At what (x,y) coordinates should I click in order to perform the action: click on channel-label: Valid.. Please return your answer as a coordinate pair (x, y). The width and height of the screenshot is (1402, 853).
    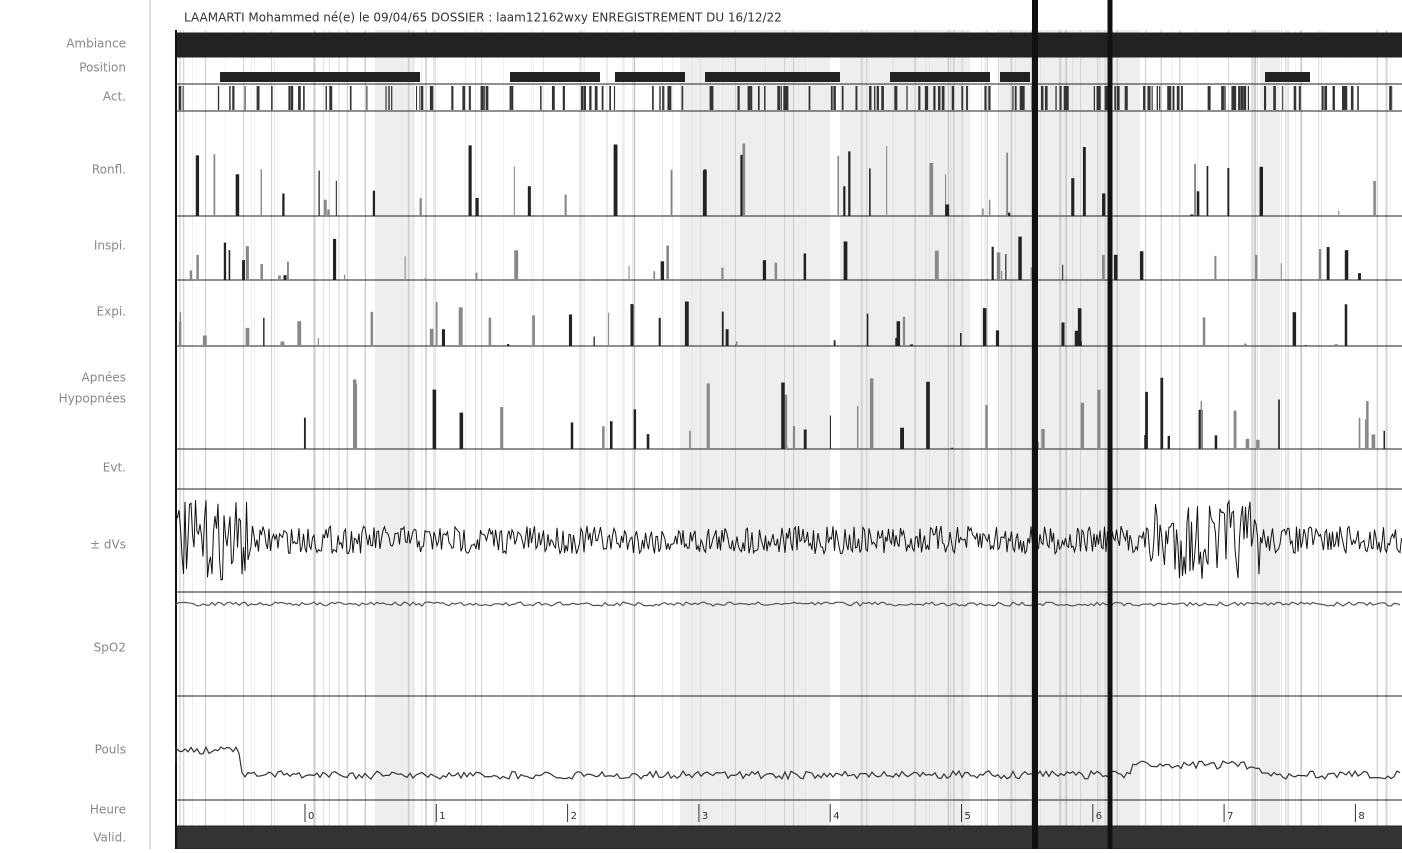
    Looking at the image, I should click on (109, 838).